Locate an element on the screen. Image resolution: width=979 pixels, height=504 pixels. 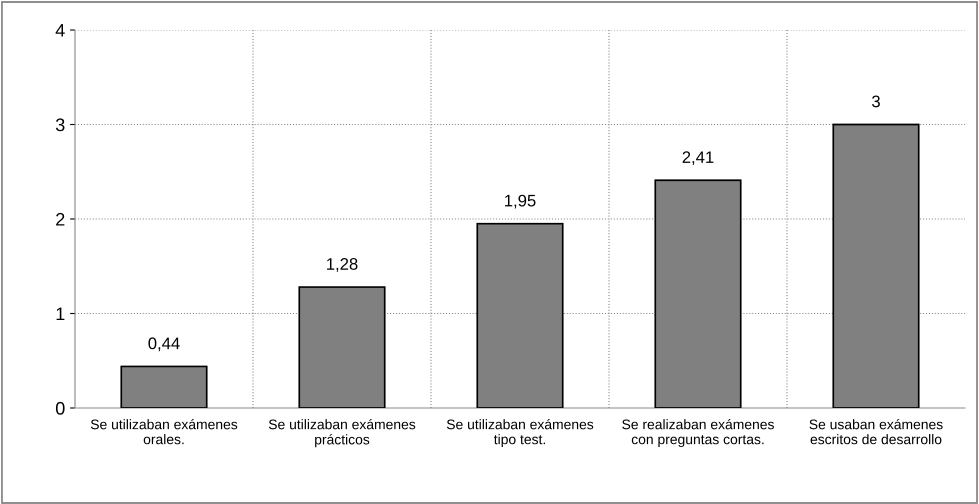
y-tick-label: 0 is located at coordinates (60, 408).